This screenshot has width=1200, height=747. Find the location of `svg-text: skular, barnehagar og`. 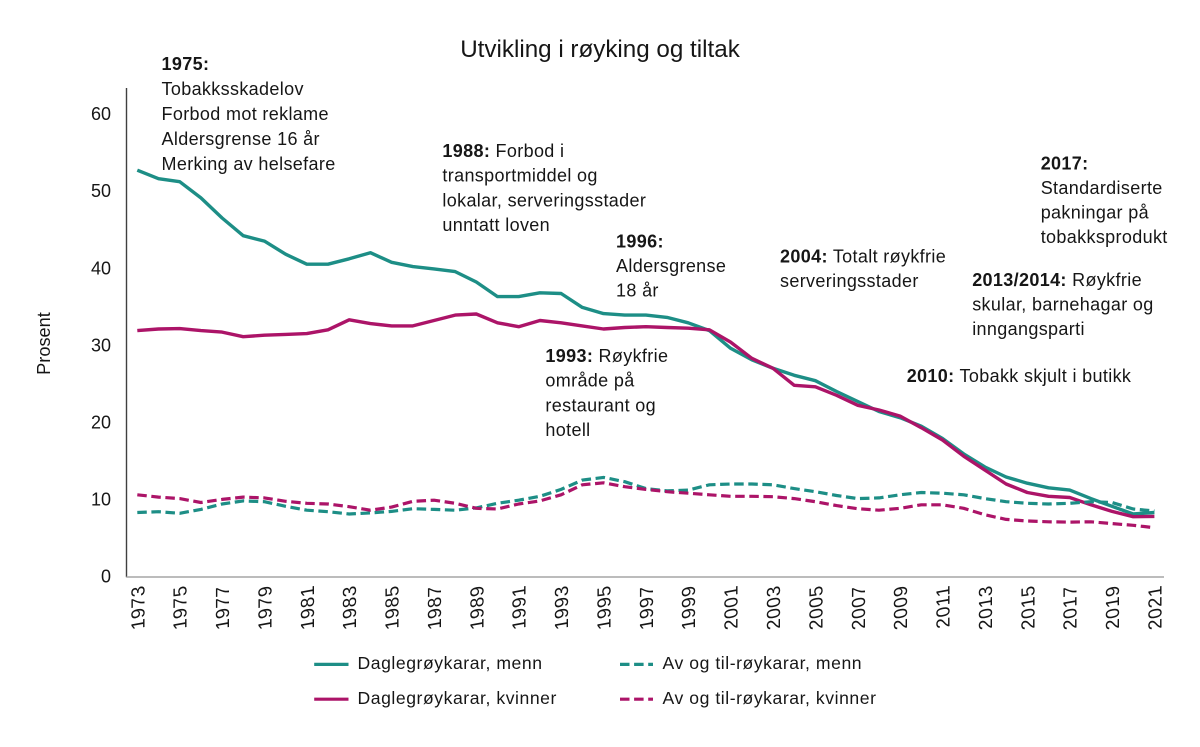

svg-text: skular, barnehagar og is located at coordinates (1062, 305).